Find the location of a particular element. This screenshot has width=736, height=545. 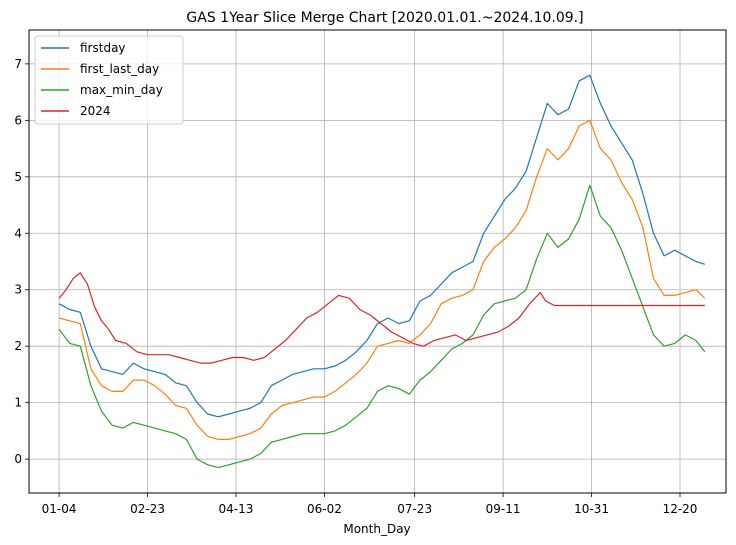

legend-label: first_last_day is located at coordinates (119, 69).